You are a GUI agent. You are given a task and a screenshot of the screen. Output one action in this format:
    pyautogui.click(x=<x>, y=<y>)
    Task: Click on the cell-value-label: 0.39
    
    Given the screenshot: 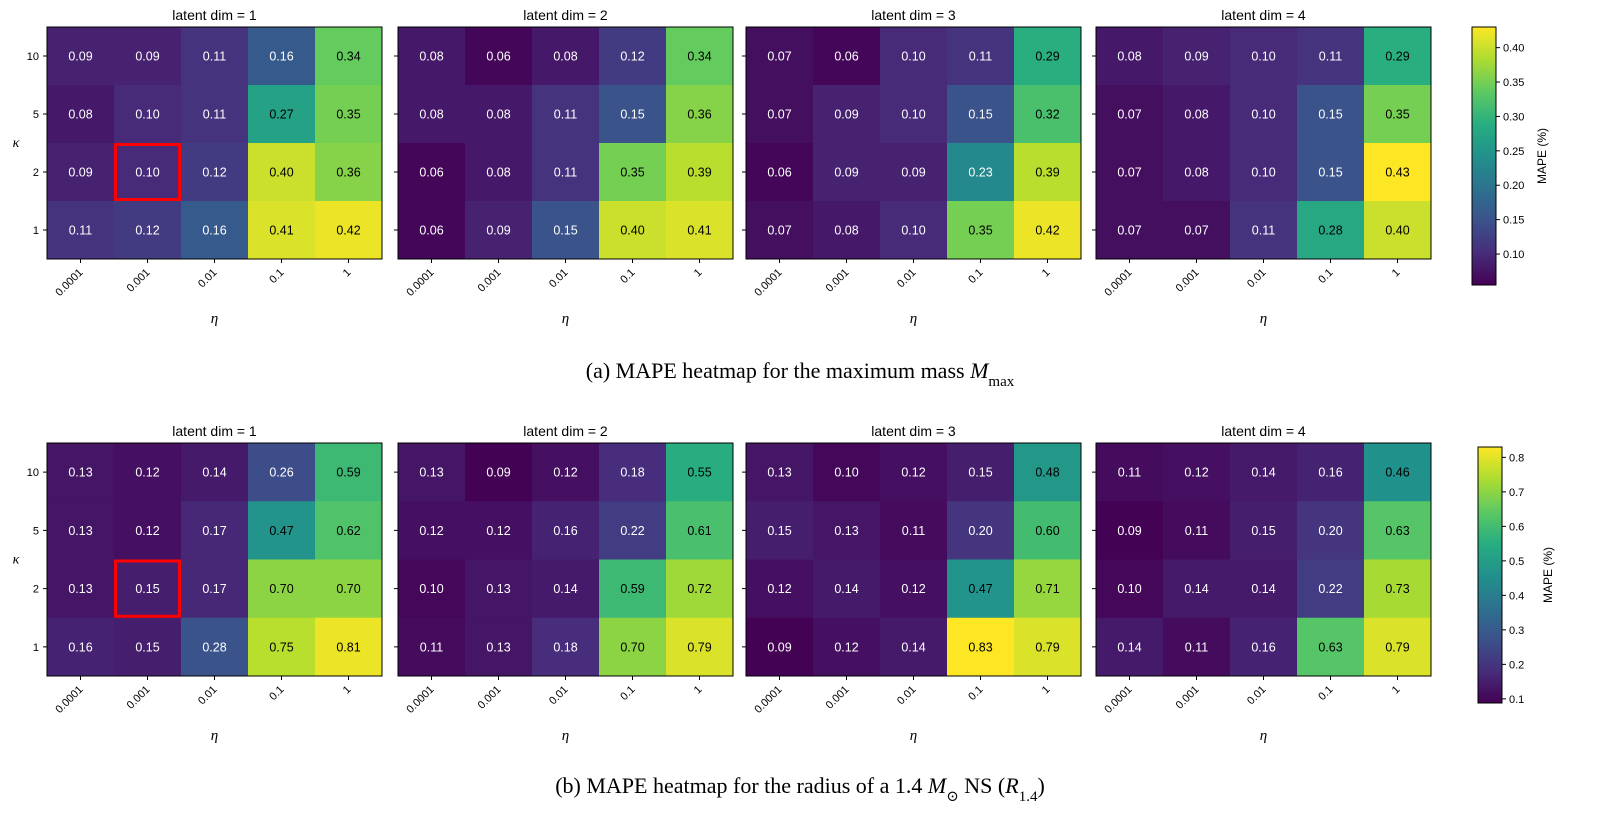 What is the action you would take?
    pyautogui.click(x=1047, y=173)
    